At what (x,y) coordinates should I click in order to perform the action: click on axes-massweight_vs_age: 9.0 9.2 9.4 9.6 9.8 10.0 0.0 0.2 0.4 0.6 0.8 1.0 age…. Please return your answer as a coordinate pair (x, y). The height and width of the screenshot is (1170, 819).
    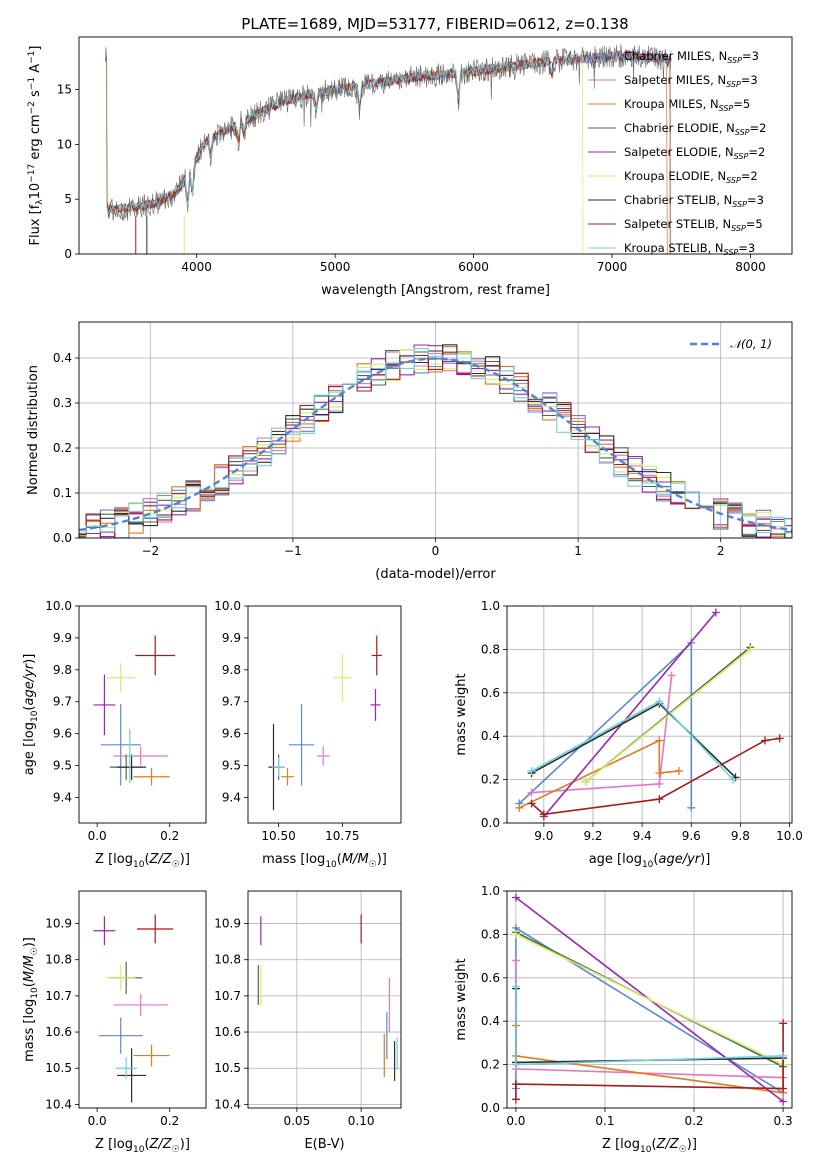
    Looking at the image, I should click on (628, 734).